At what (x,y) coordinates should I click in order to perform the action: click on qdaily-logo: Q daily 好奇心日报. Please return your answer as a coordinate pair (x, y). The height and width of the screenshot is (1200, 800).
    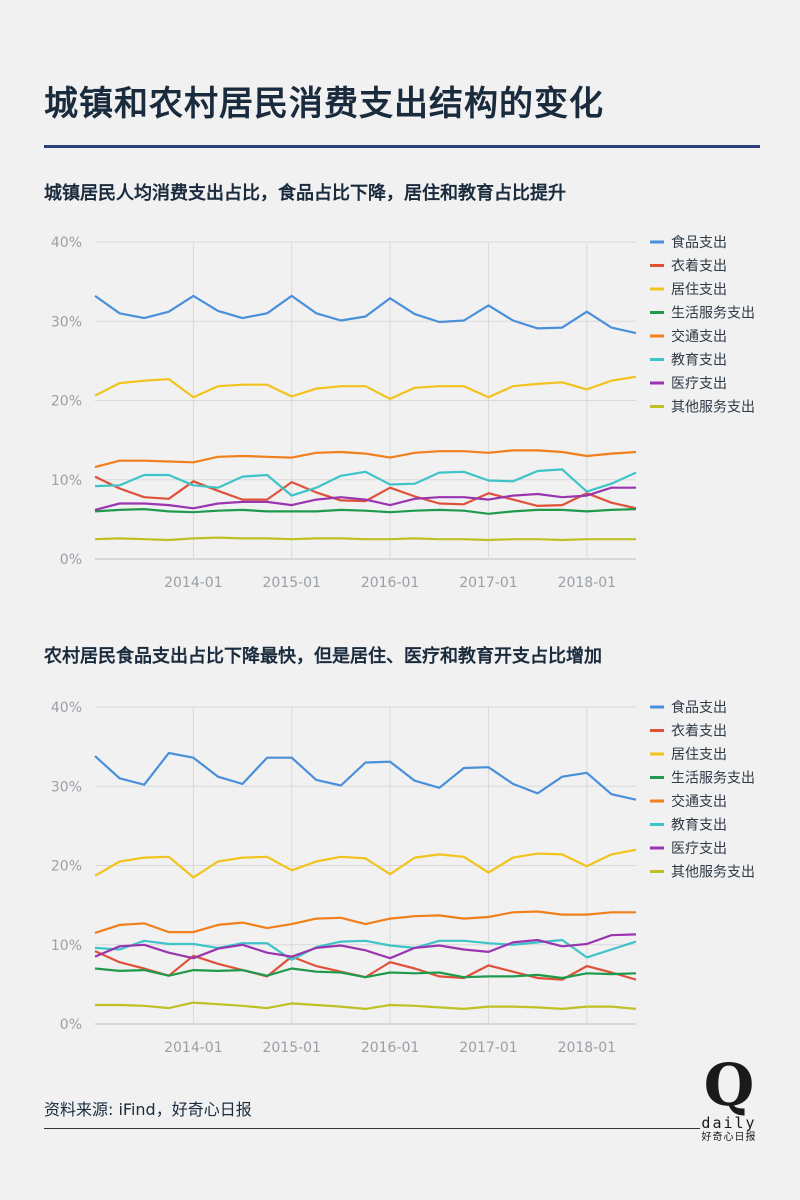
    Looking at the image, I should click on (729, 1102).